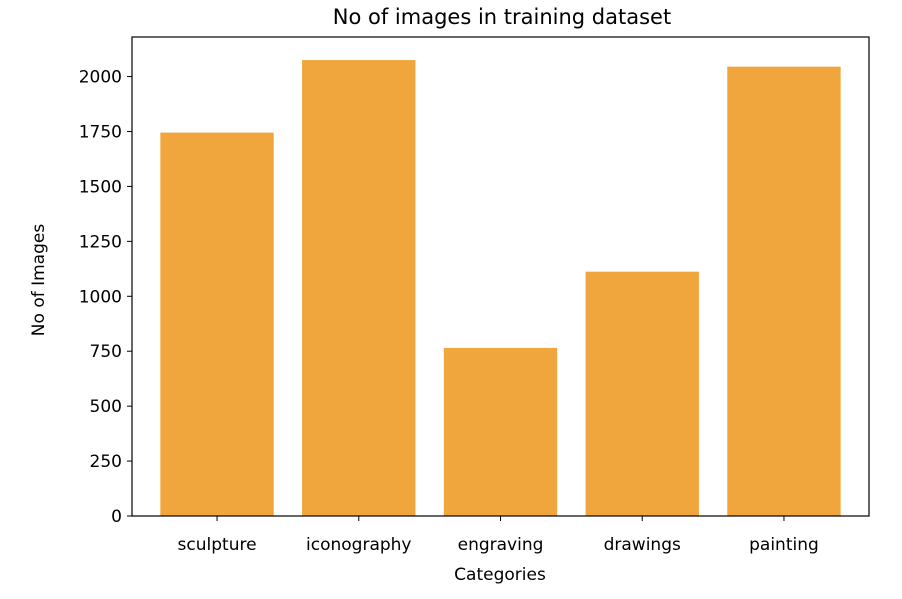 Image resolution: width=902 pixels, height=599 pixels. What do you see at coordinates (501, 545) in the screenshot?
I see `x-tick-label: engraving` at bounding box center [501, 545].